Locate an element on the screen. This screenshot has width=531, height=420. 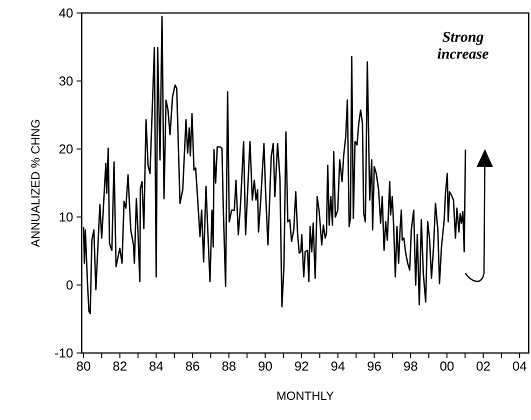
x-tick-label: 82 is located at coordinates (119, 366).